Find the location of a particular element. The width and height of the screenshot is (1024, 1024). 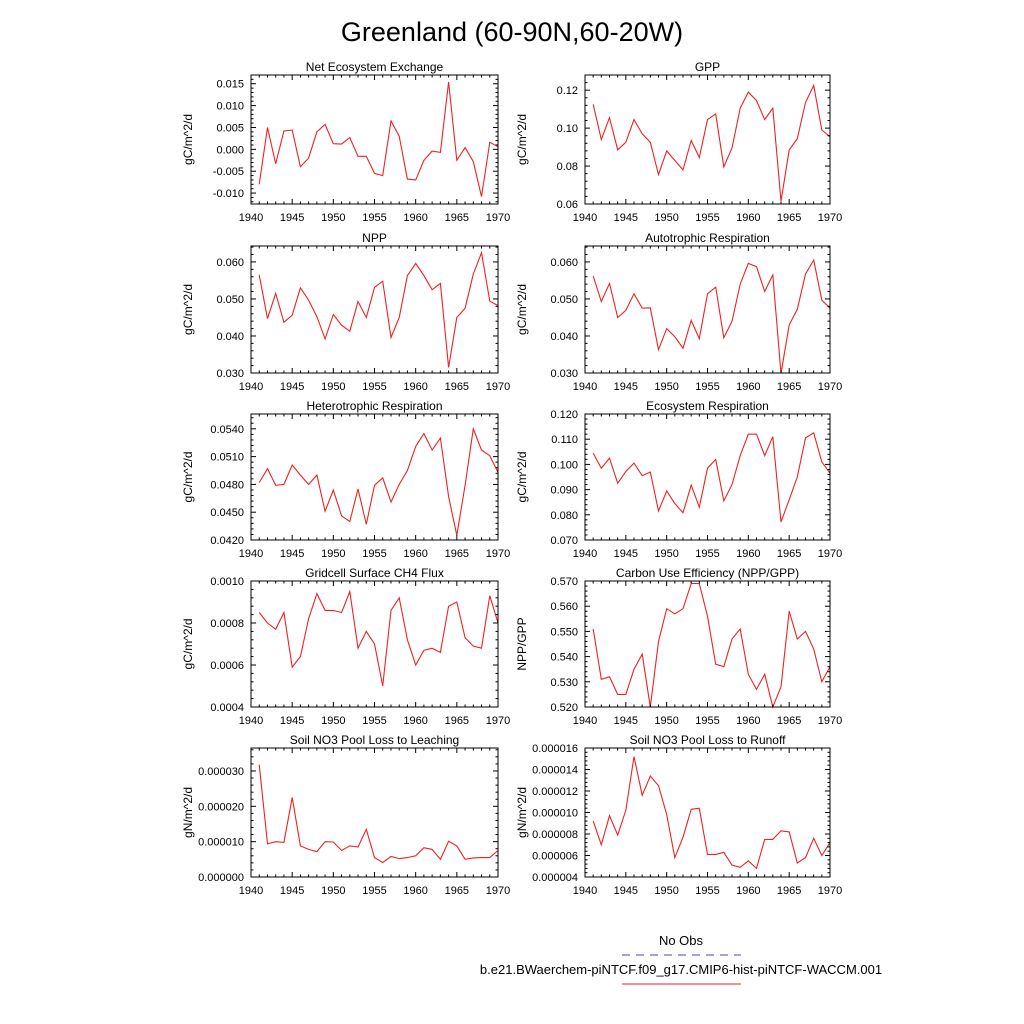

figure-title: Greenland (60-90N,60-20W) is located at coordinates (512, 32).